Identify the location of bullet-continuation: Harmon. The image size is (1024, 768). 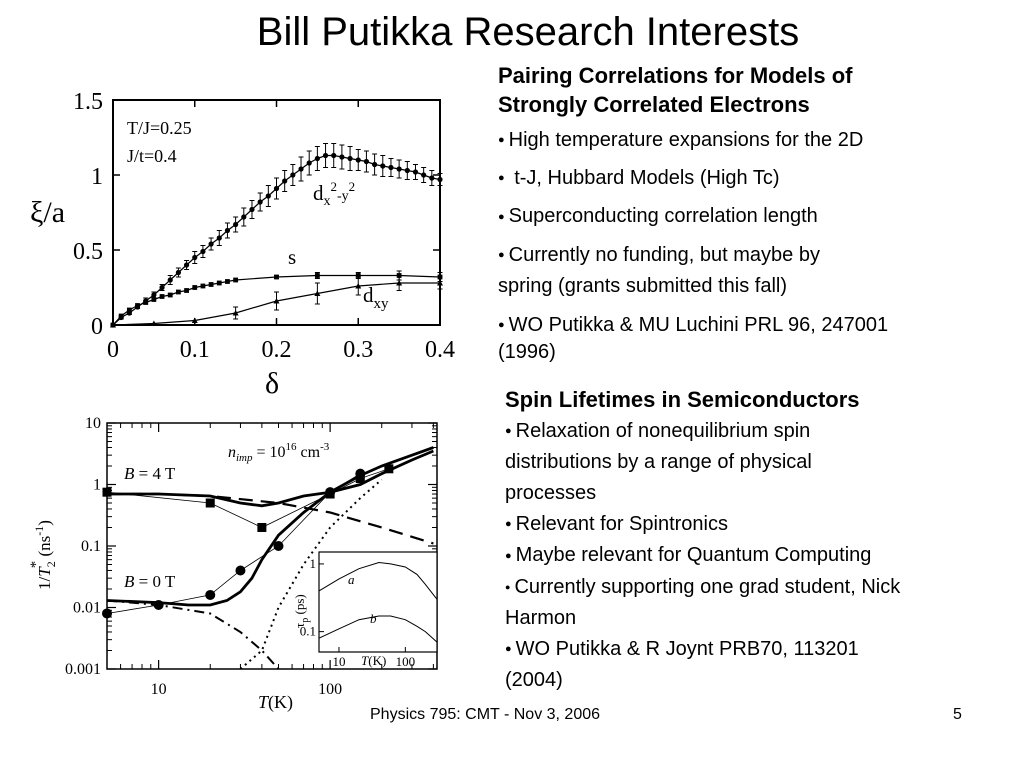
(541, 617).